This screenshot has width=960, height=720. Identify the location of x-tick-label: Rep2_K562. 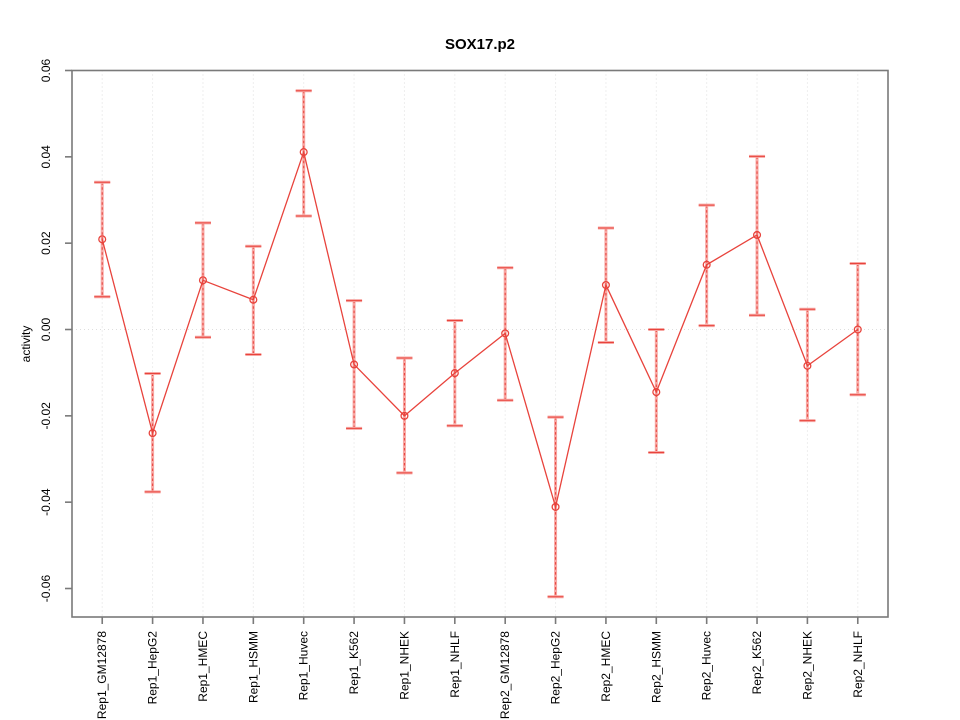
(757, 663).